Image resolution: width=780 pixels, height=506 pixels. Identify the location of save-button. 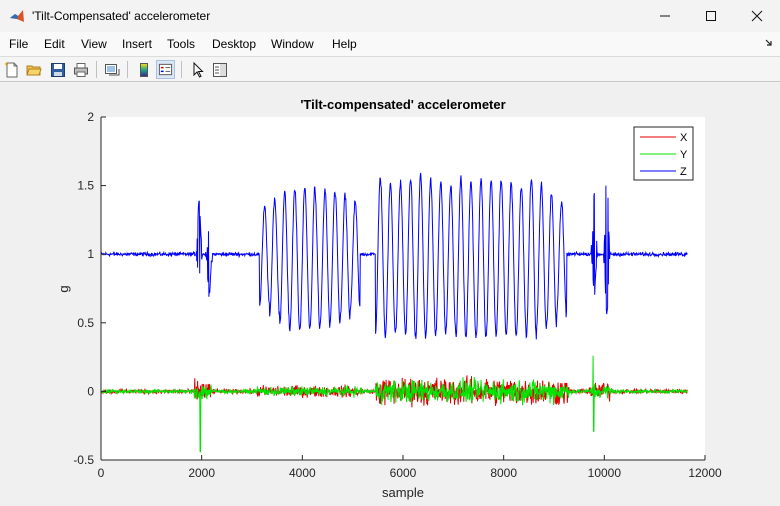
(57, 69).